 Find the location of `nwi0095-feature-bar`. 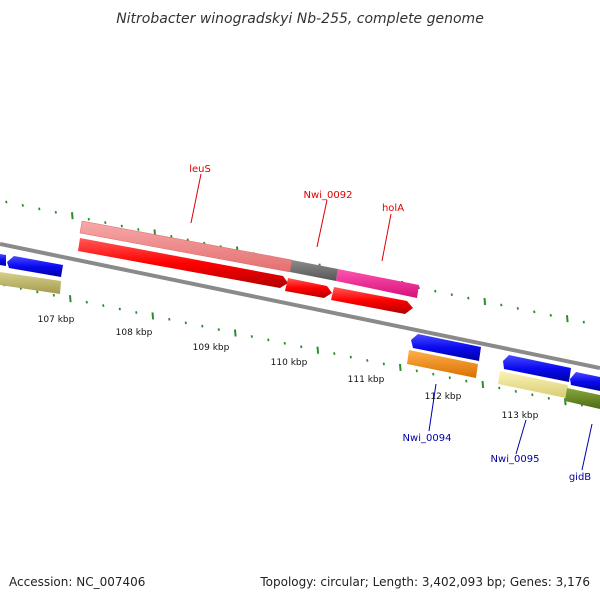

nwi0095-feature-bar is located at coordinates (533, 384).